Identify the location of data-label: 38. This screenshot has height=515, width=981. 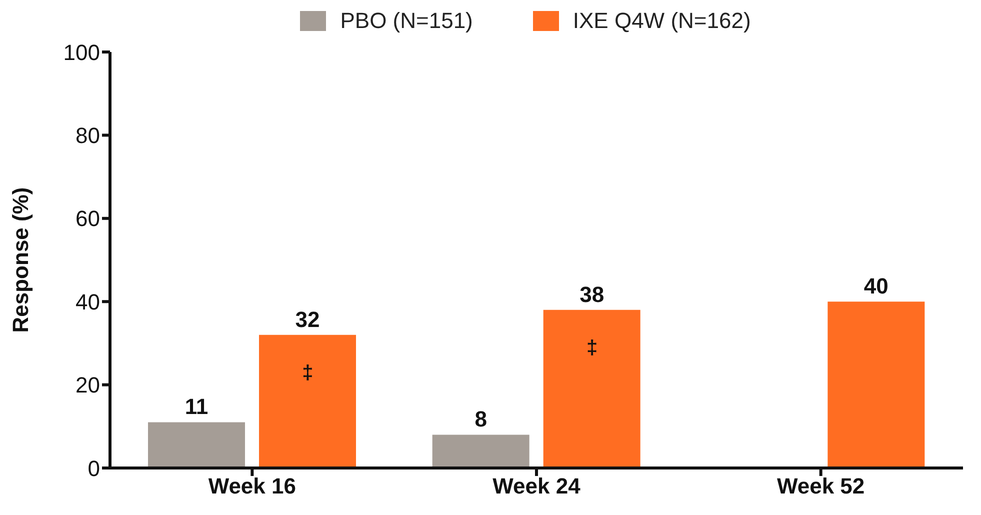
(592, 294).